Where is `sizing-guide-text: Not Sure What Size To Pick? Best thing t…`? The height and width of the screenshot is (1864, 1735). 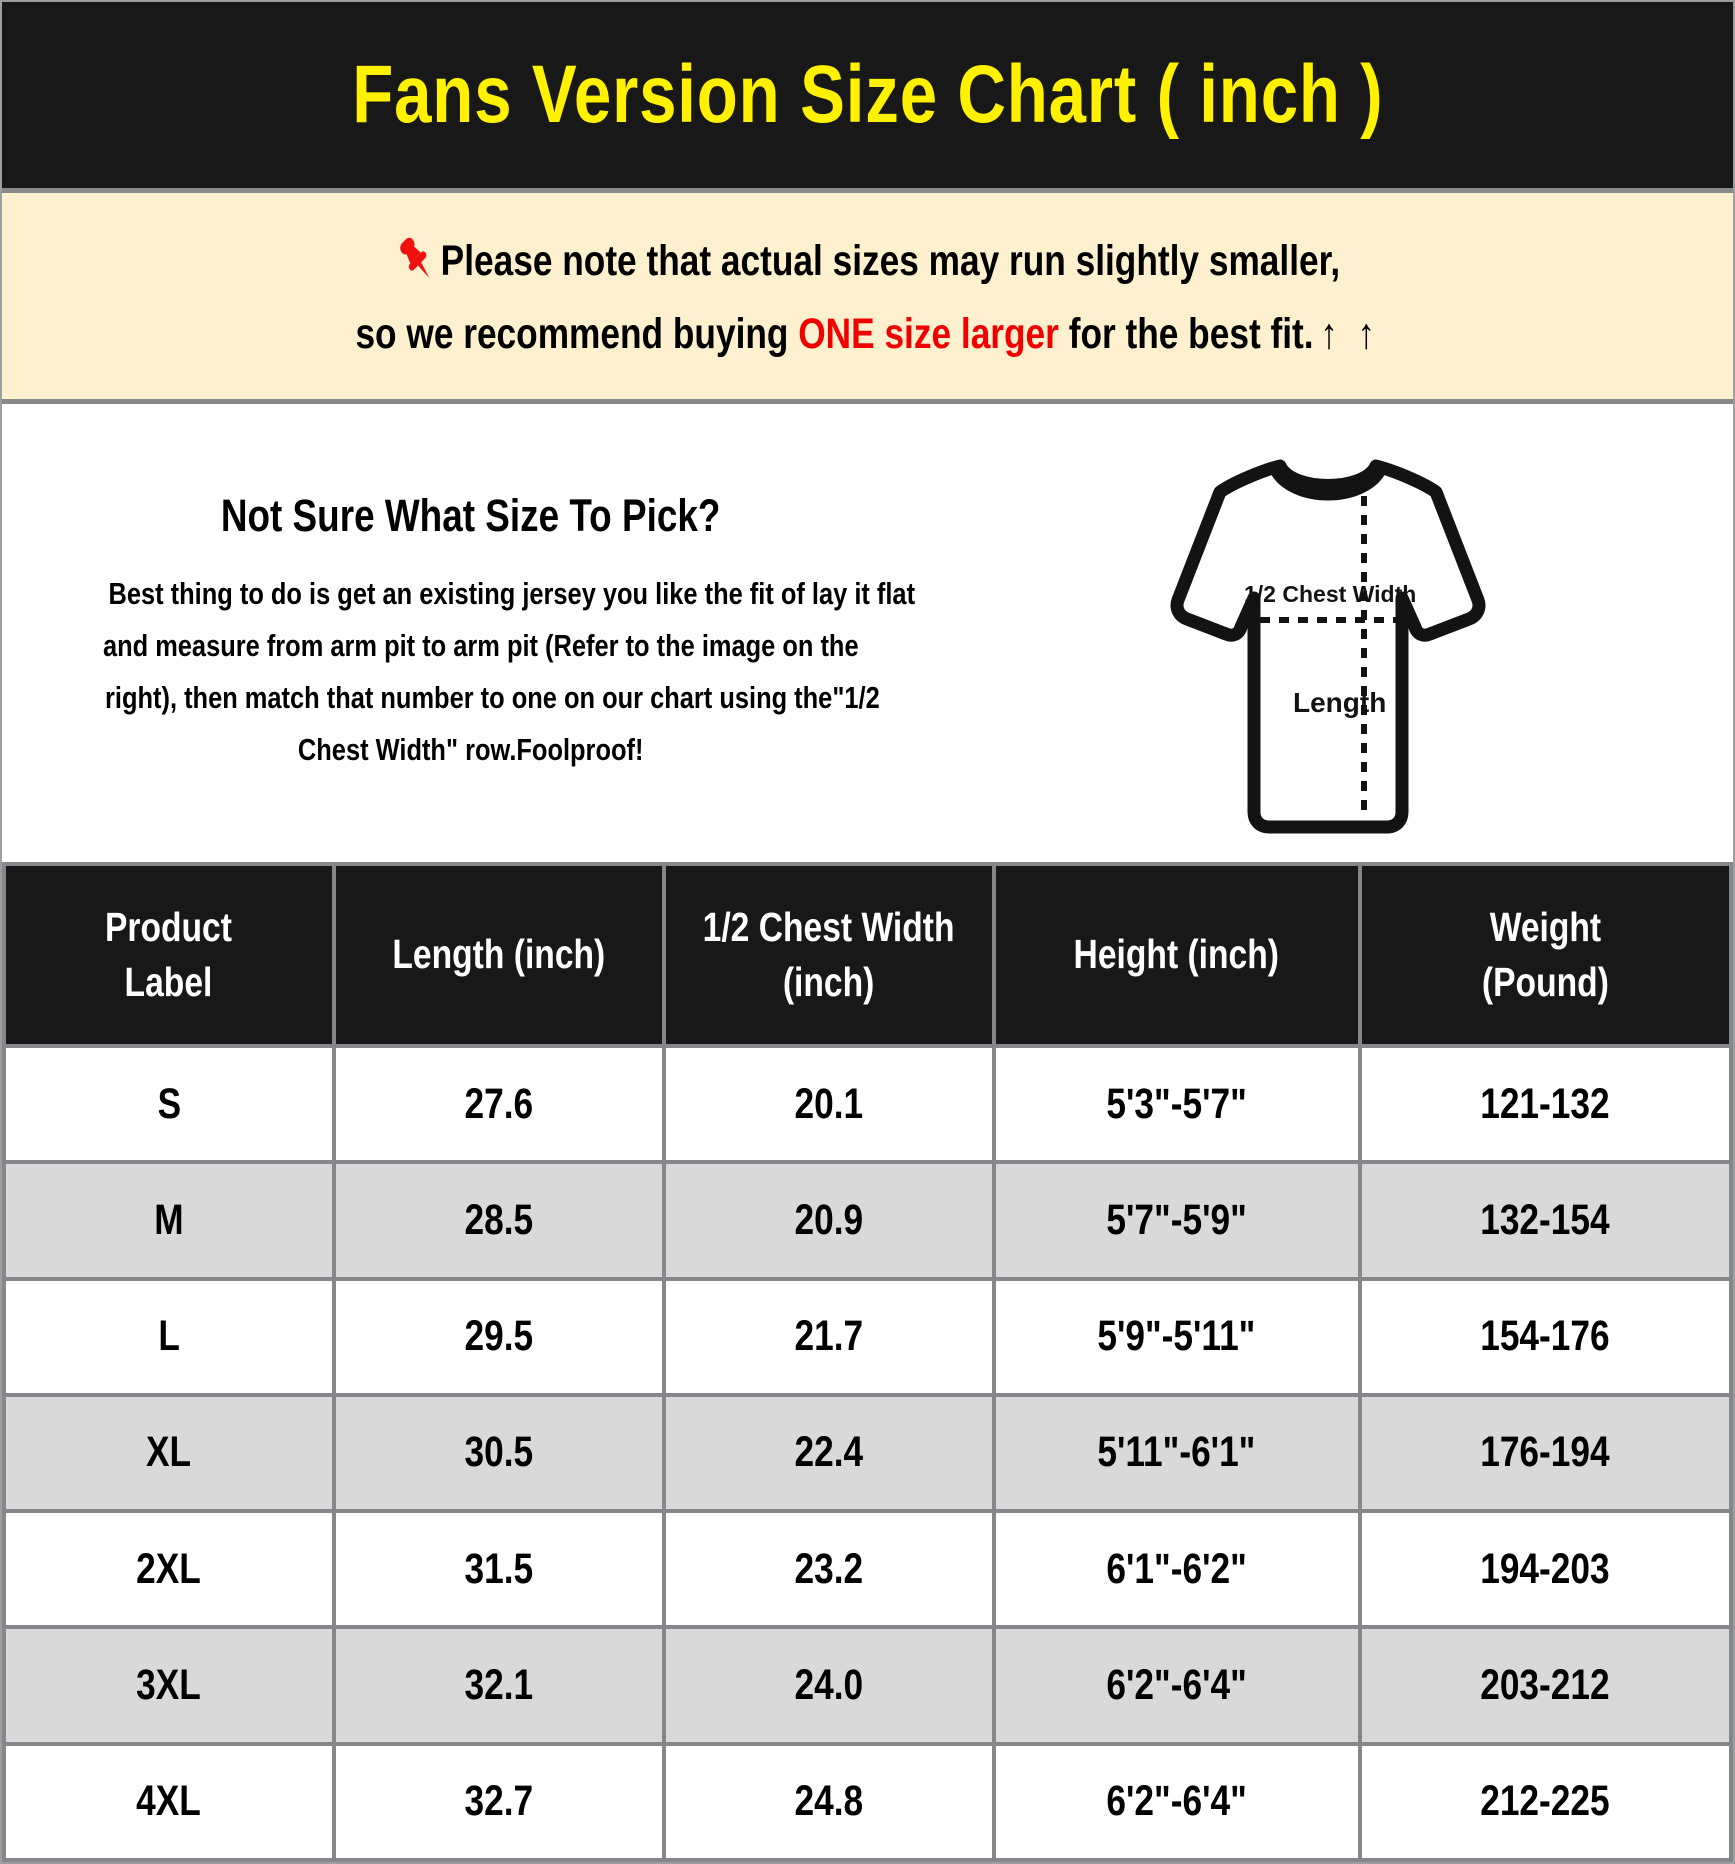
sizing-guide-text: Not Sure What Size To Pick? Best thing t… is located at coordinates (462, 633).